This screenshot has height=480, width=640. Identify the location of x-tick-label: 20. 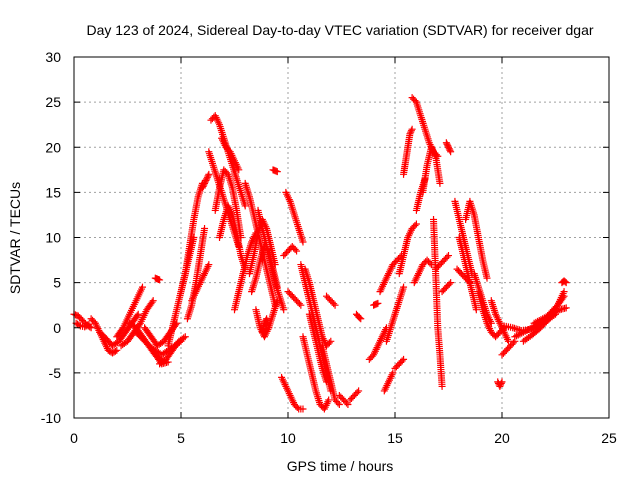
(502, 438).